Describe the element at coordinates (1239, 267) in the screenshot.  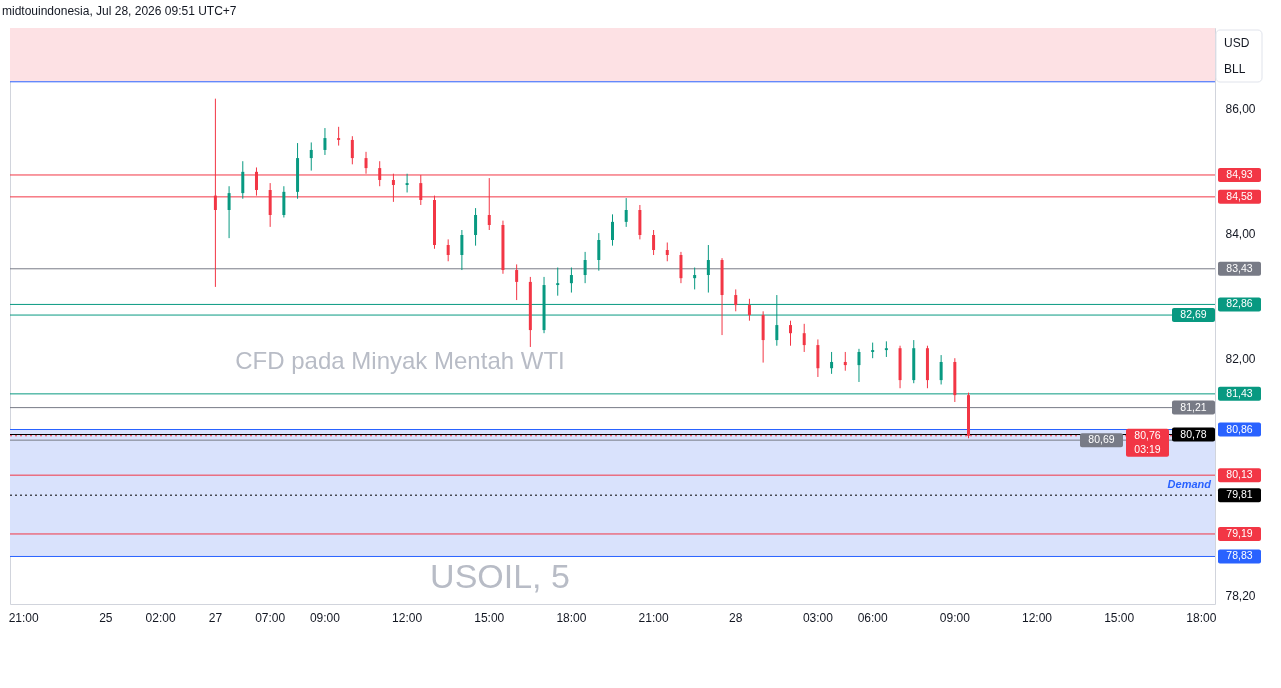
I see `ref-line-label: 83,43` at that location.